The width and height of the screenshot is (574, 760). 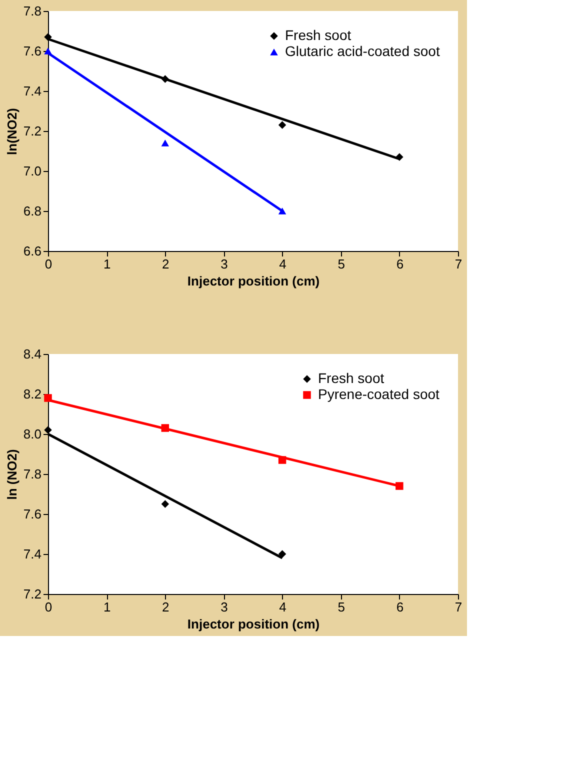 What do you see at coordinates (32, 251) in the screenshot?
I see `y-tick-label: 6.6` at bounding box center [32, 251].